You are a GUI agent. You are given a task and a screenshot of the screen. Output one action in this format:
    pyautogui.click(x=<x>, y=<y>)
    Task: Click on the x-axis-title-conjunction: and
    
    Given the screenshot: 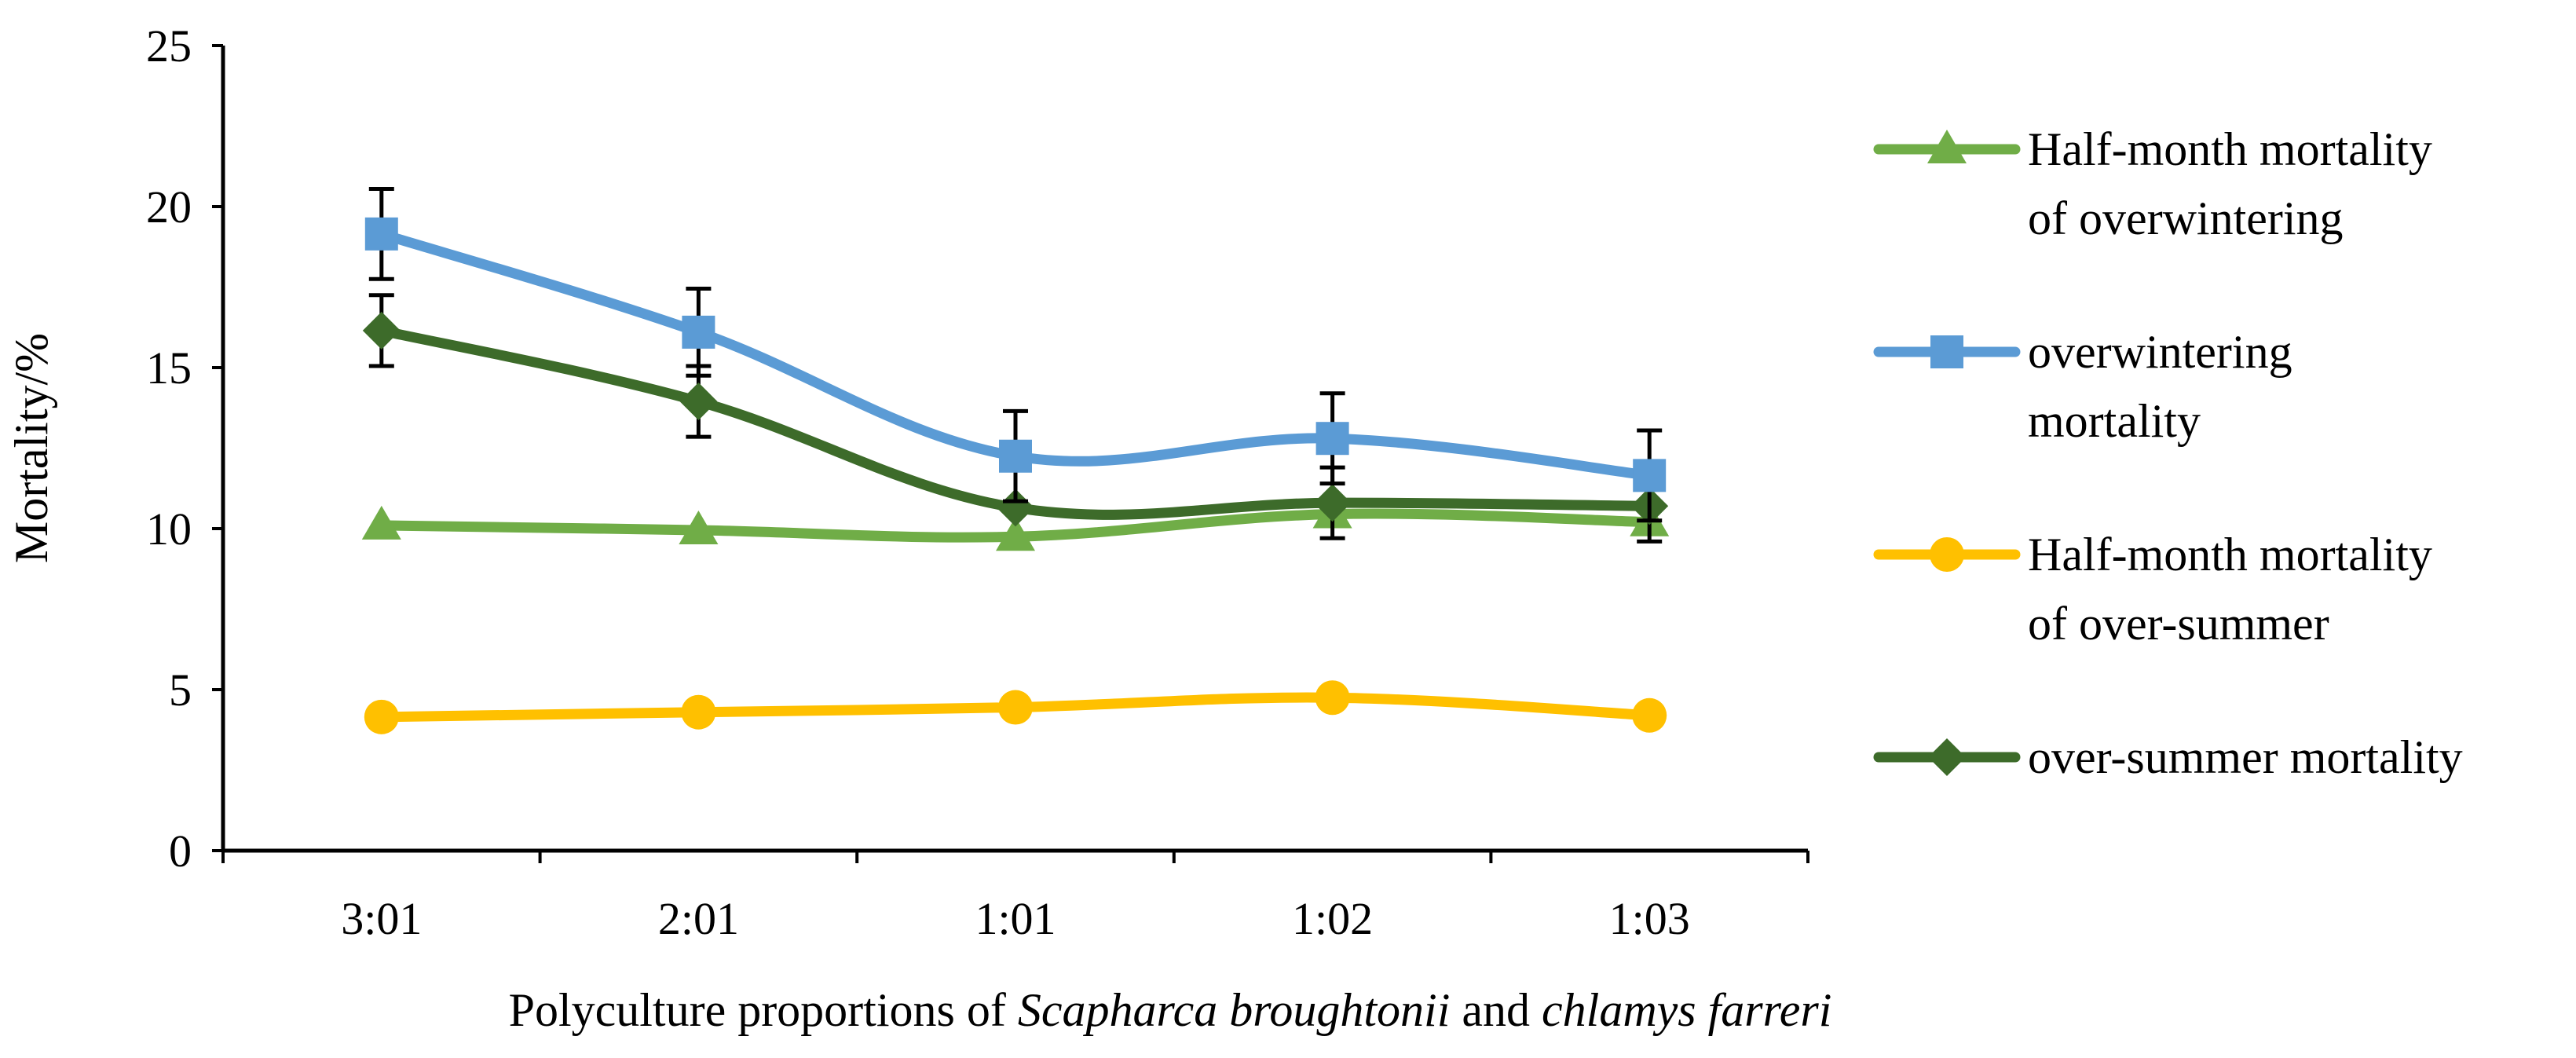 What is the action you would take?
    pyautogui.click(x=1496, y=1010)
    